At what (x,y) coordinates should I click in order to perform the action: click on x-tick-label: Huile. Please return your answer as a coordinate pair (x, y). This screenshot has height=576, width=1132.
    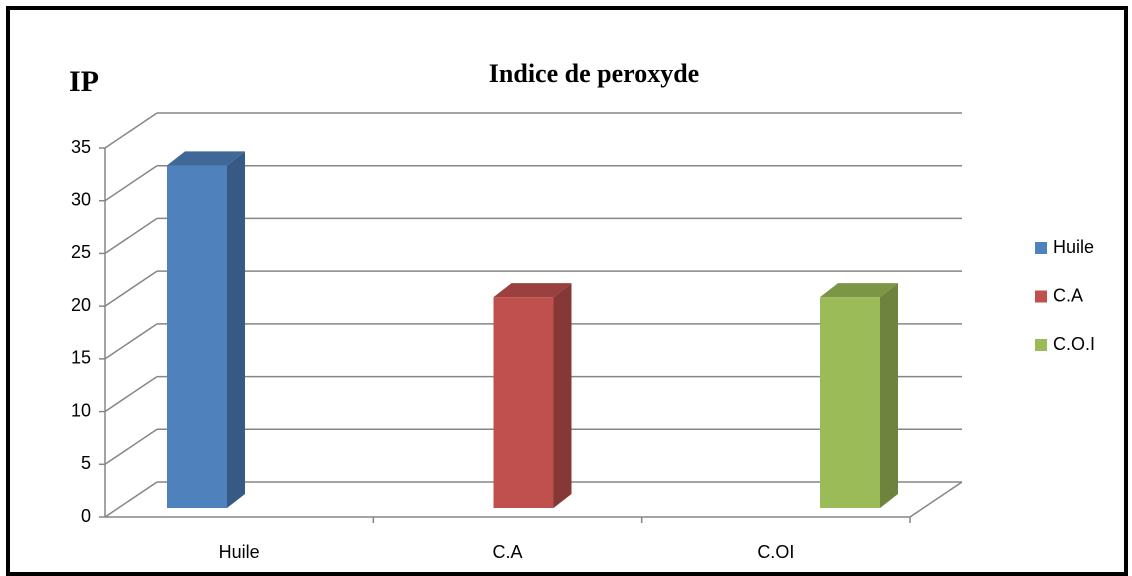
    Looking at the image, I should click on (239, 552).